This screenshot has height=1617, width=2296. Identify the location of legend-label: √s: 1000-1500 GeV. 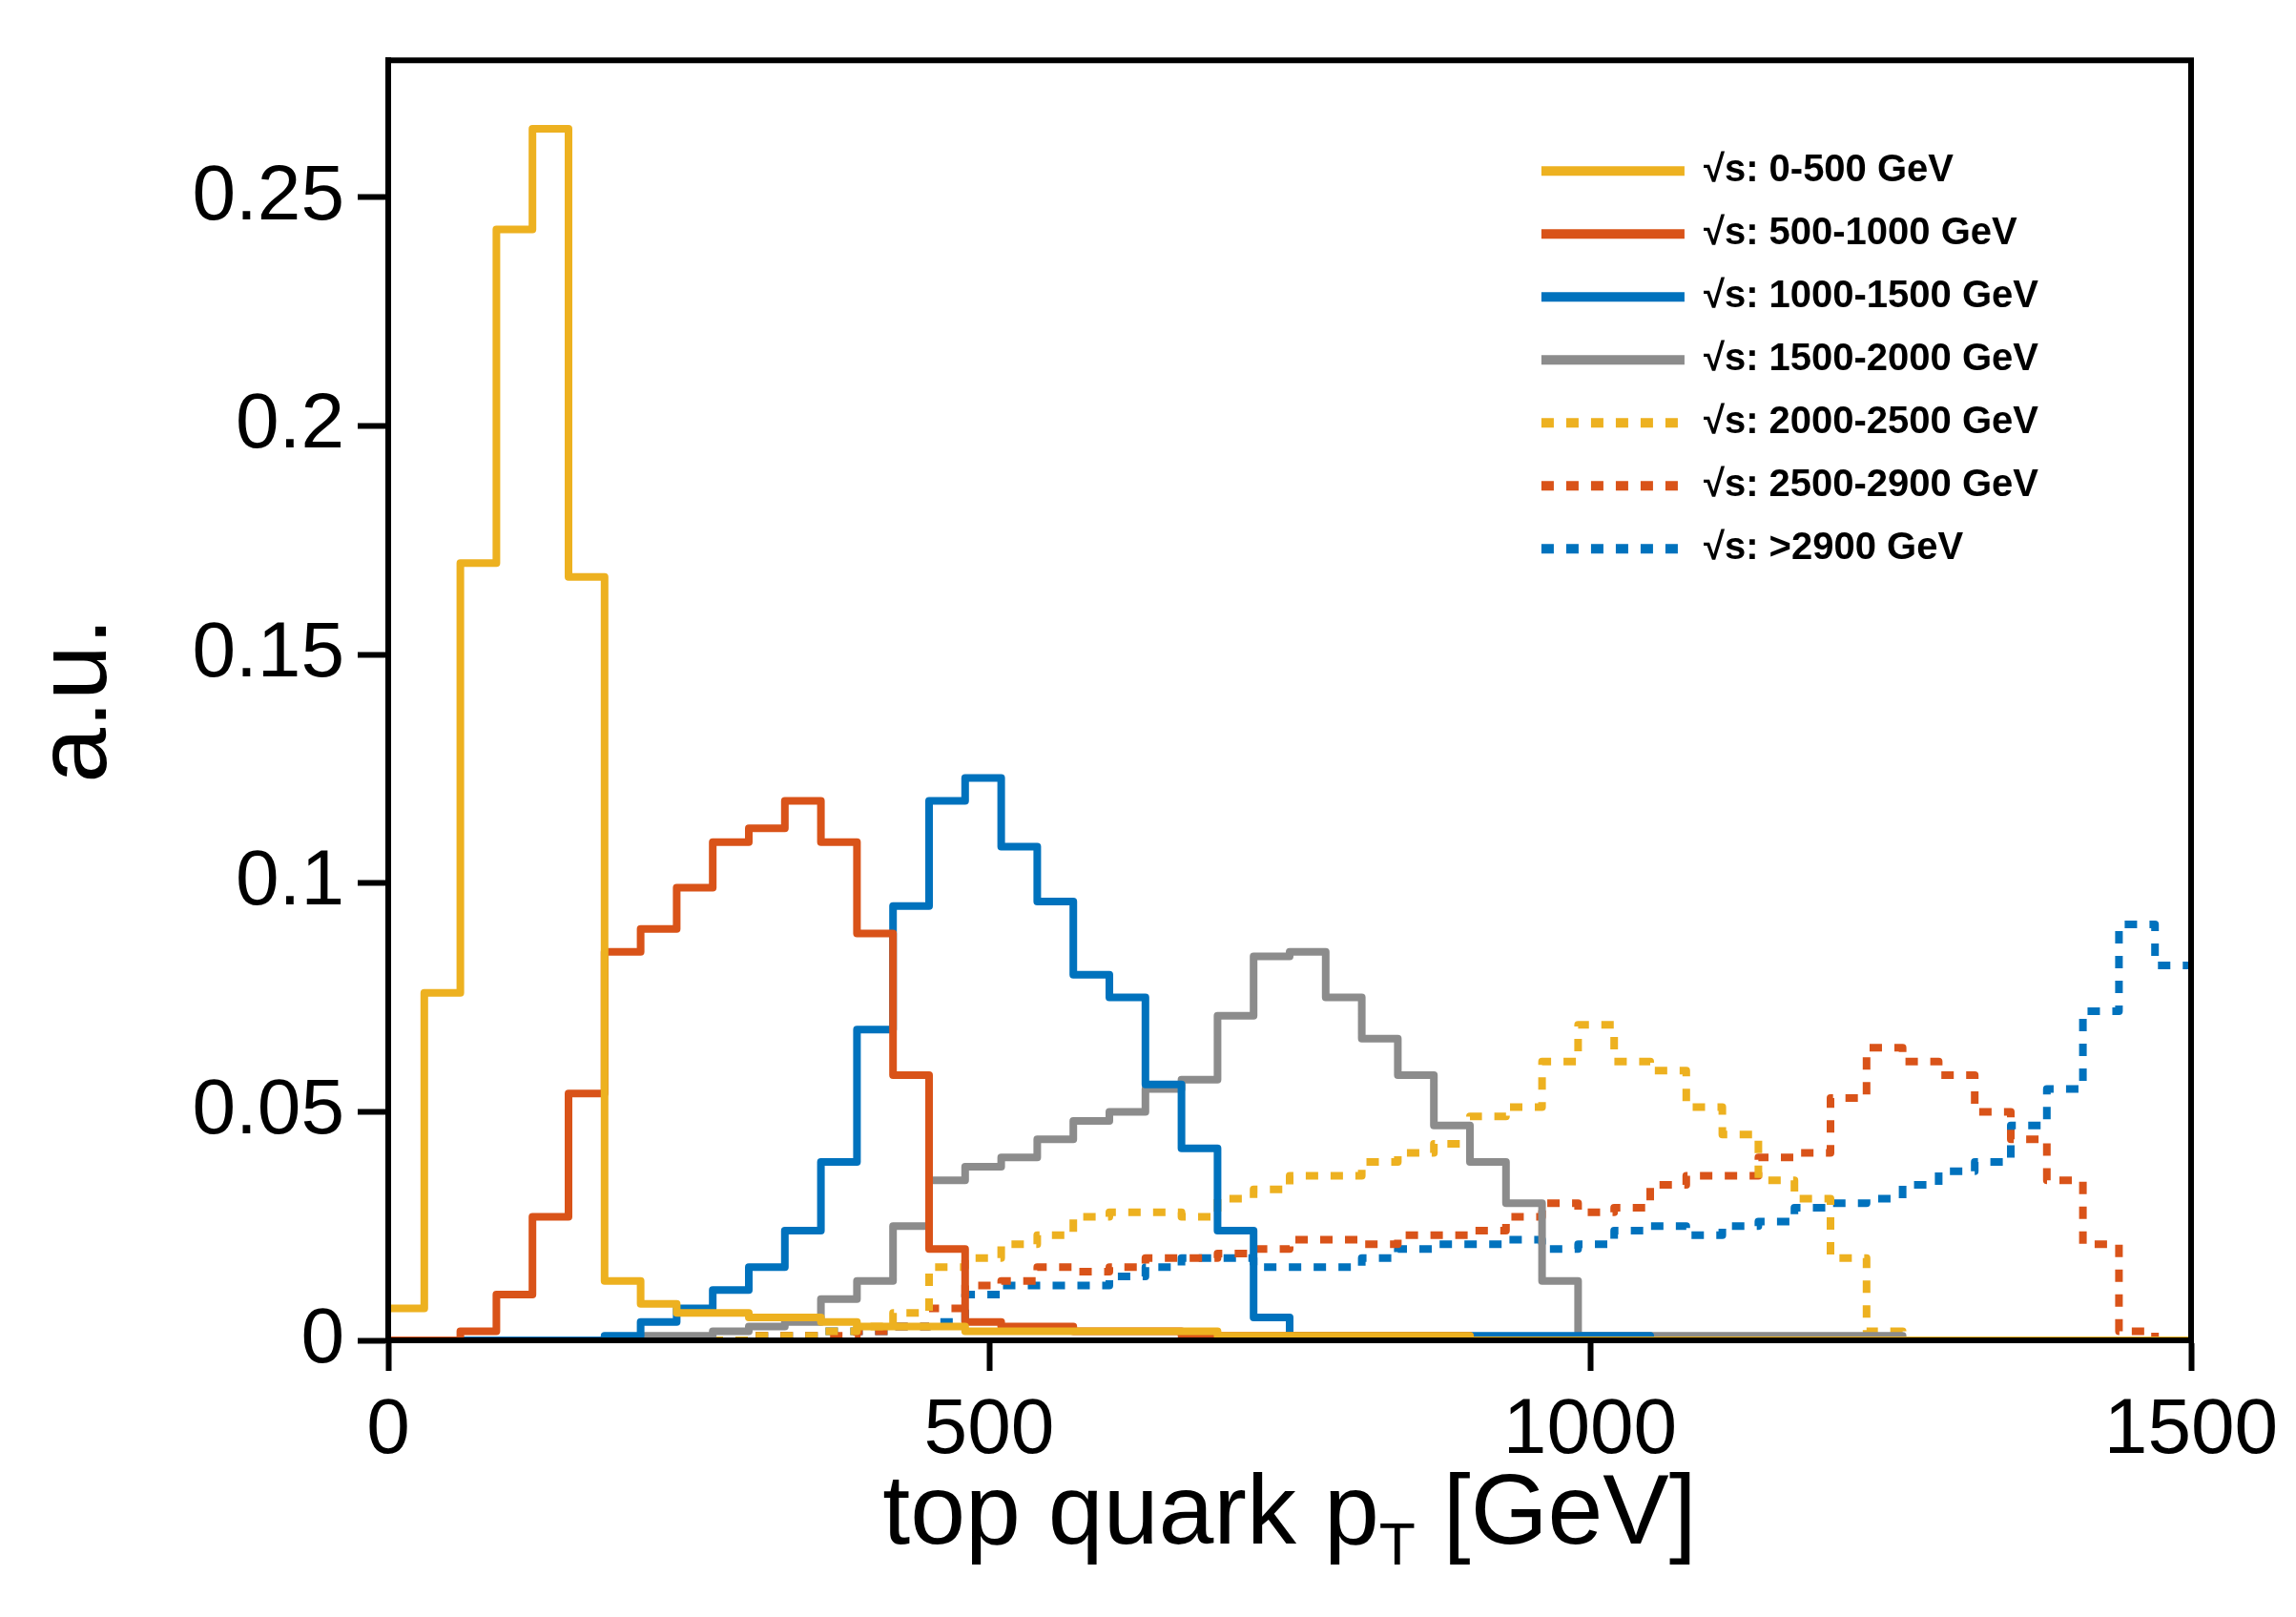
(1871, 294).